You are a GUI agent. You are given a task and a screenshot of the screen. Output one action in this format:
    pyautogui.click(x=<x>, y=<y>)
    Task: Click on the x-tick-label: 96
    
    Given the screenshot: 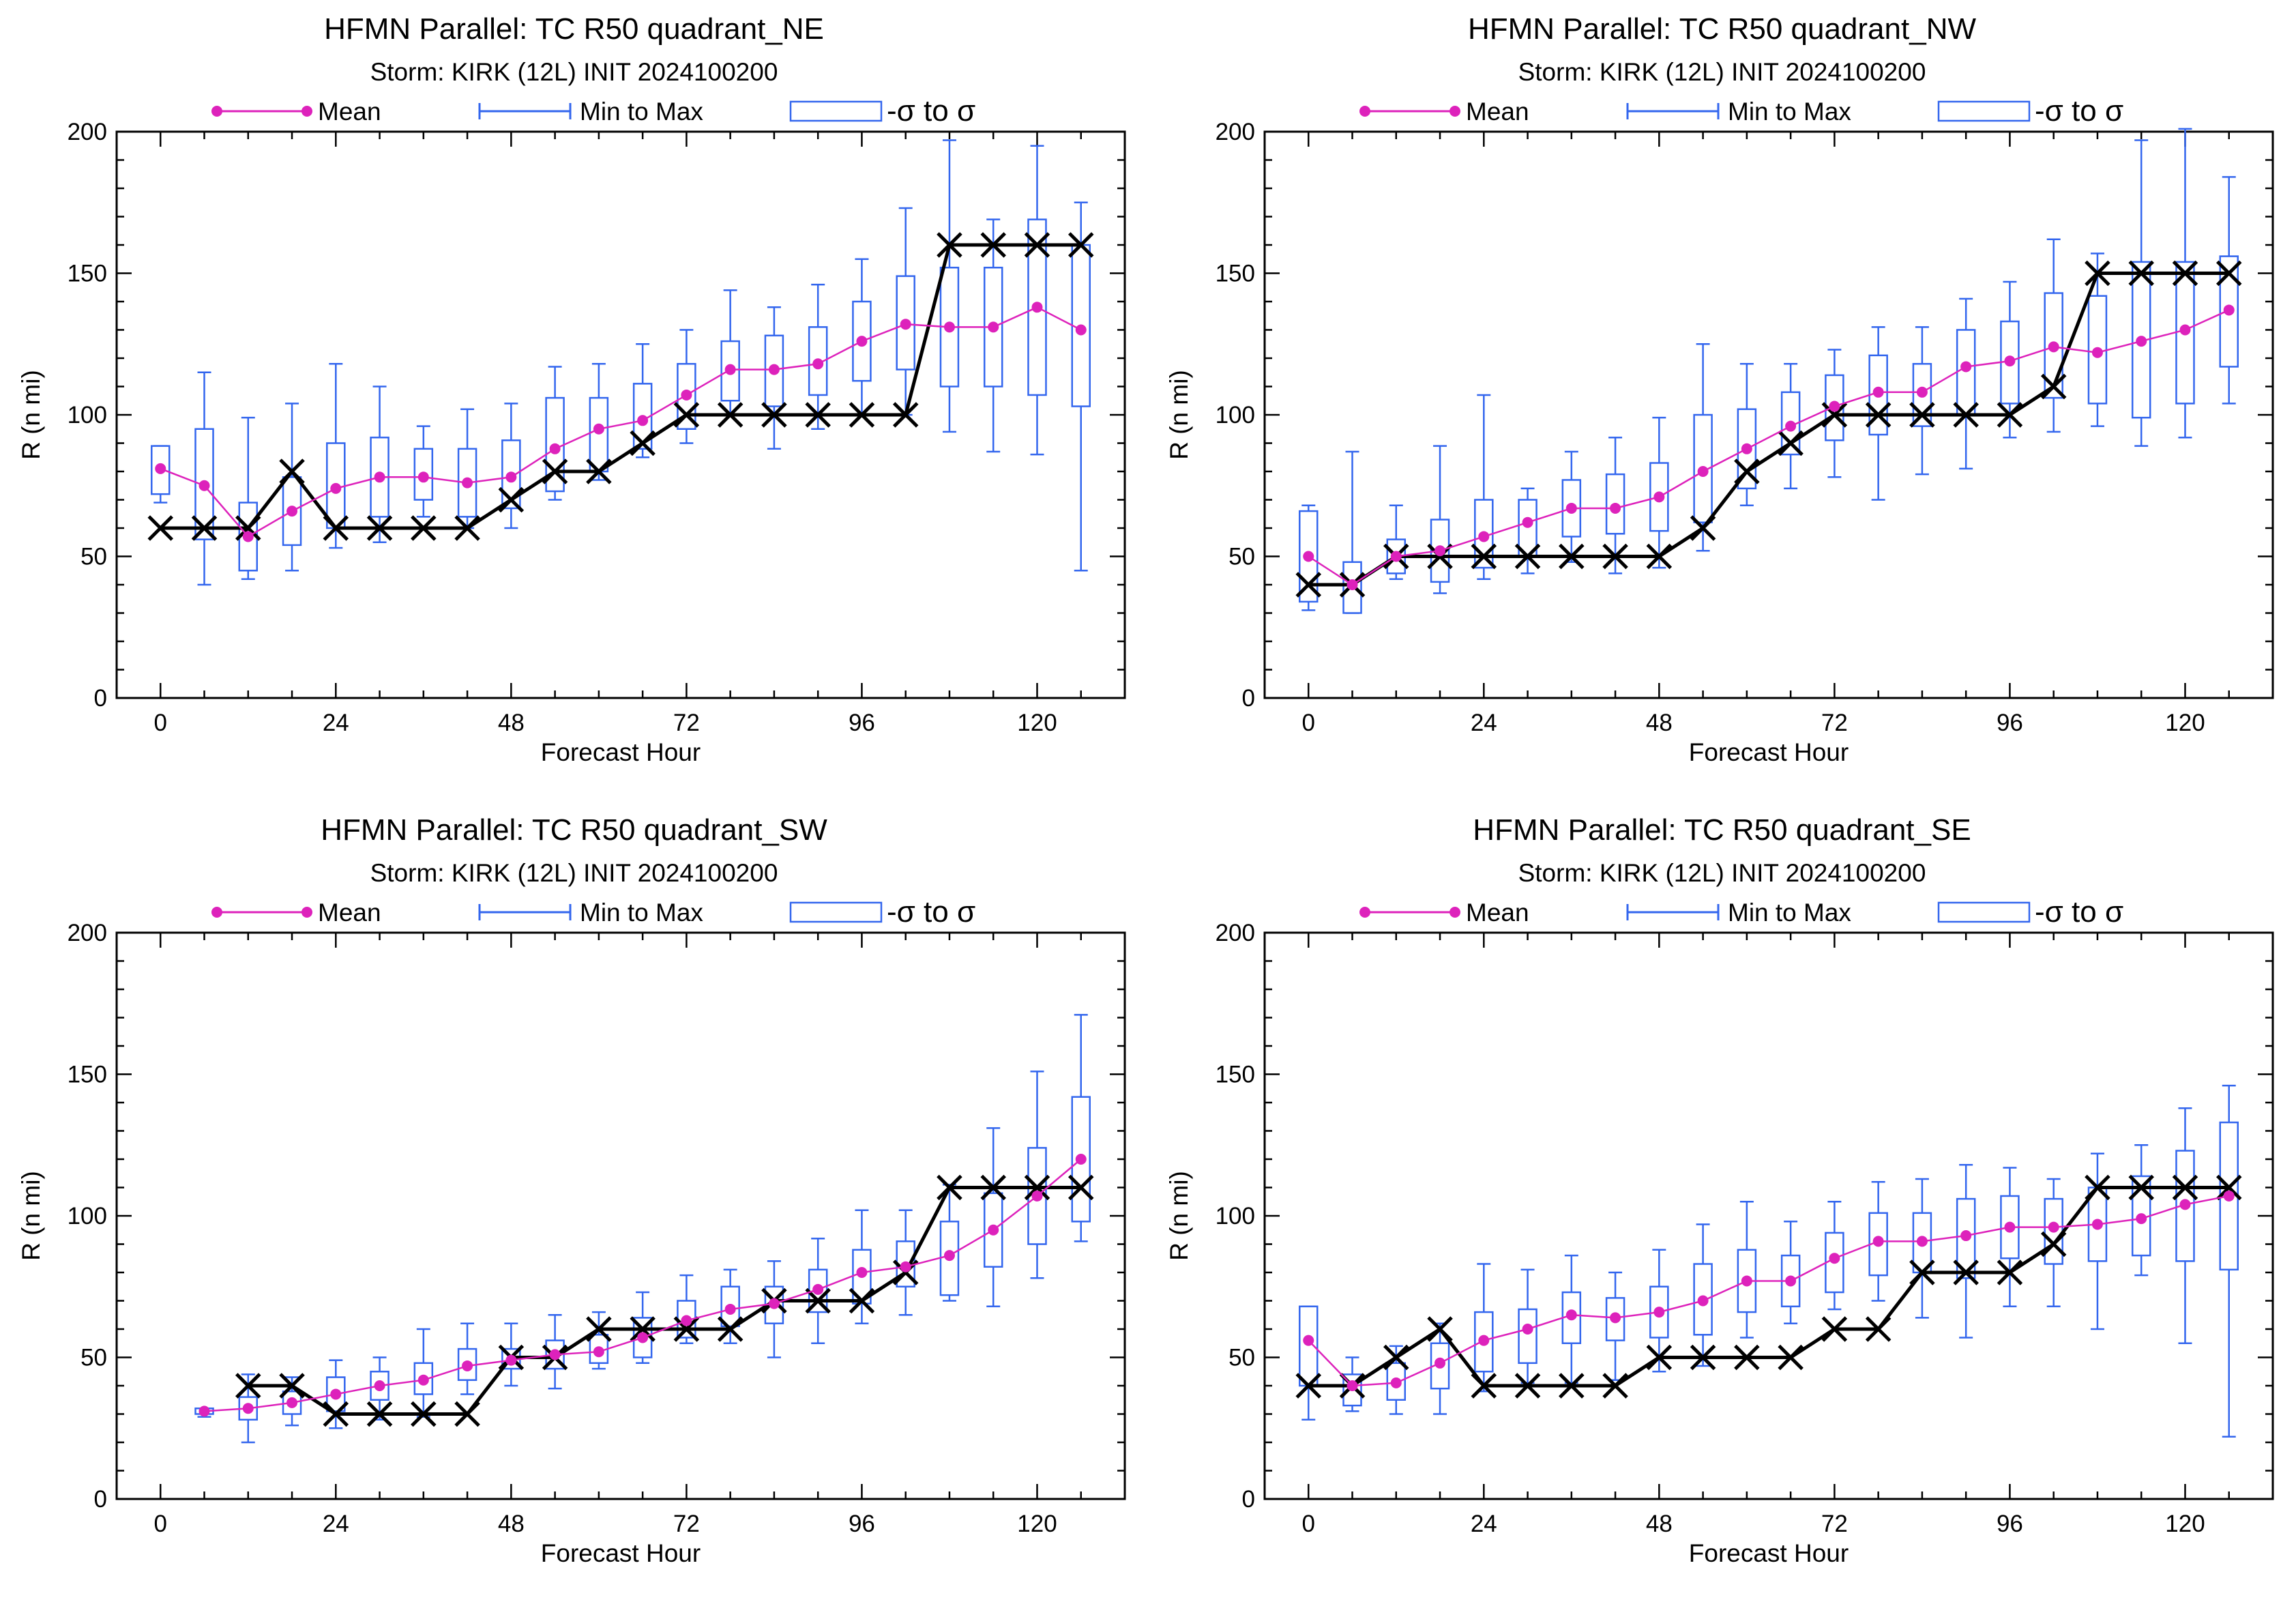 What is the action you would take?
    pyautogui.click(x=862, y=723)
    